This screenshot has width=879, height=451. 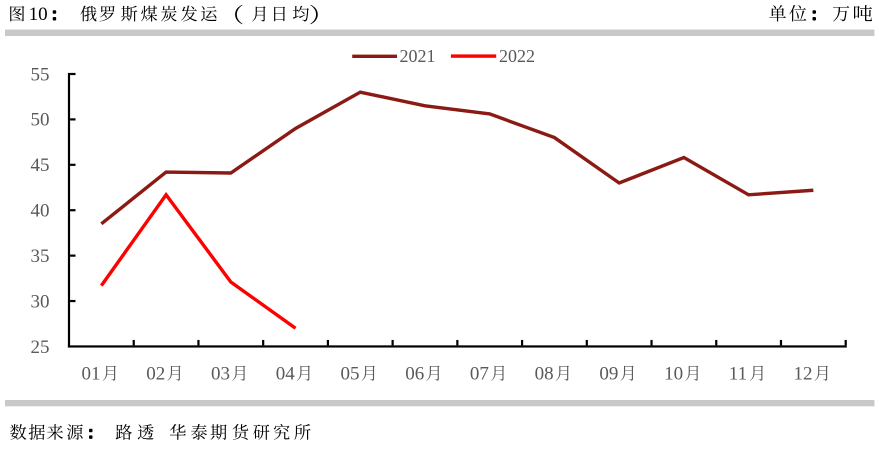 What do you see at coordinates (40, 211) in the screenshot?
I see `svg-text: 40` at bounding box center [40, 211].